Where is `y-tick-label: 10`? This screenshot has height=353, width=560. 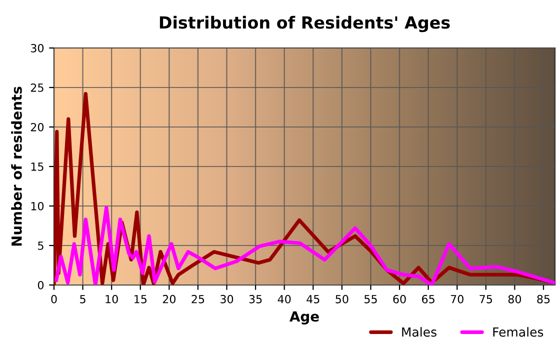
y-tick-label: 10 is located at coordinates (37, 206).